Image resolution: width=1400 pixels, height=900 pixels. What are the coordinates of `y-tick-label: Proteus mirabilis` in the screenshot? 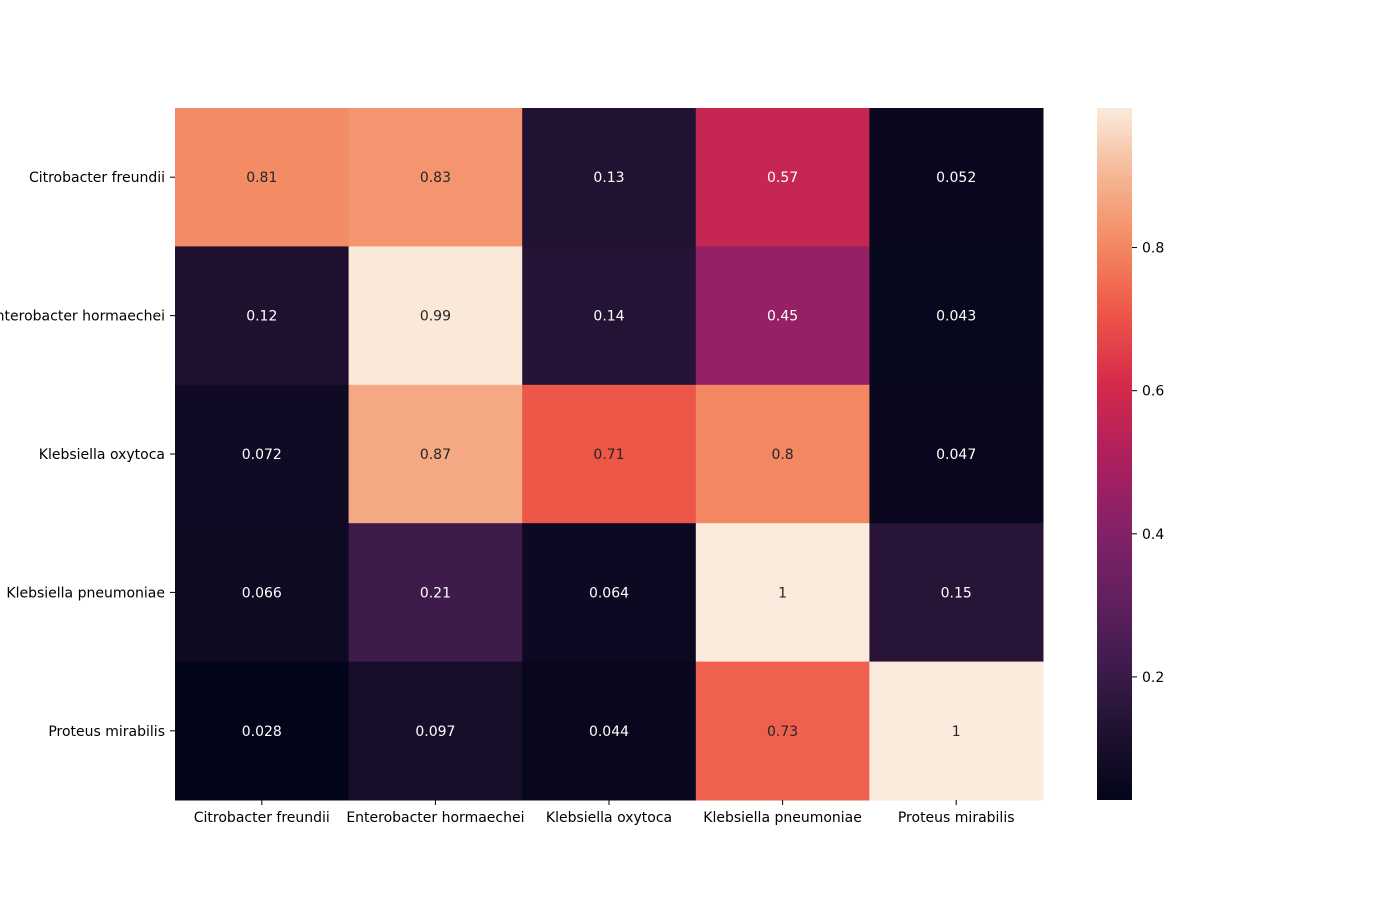 It's located at (106, 732).